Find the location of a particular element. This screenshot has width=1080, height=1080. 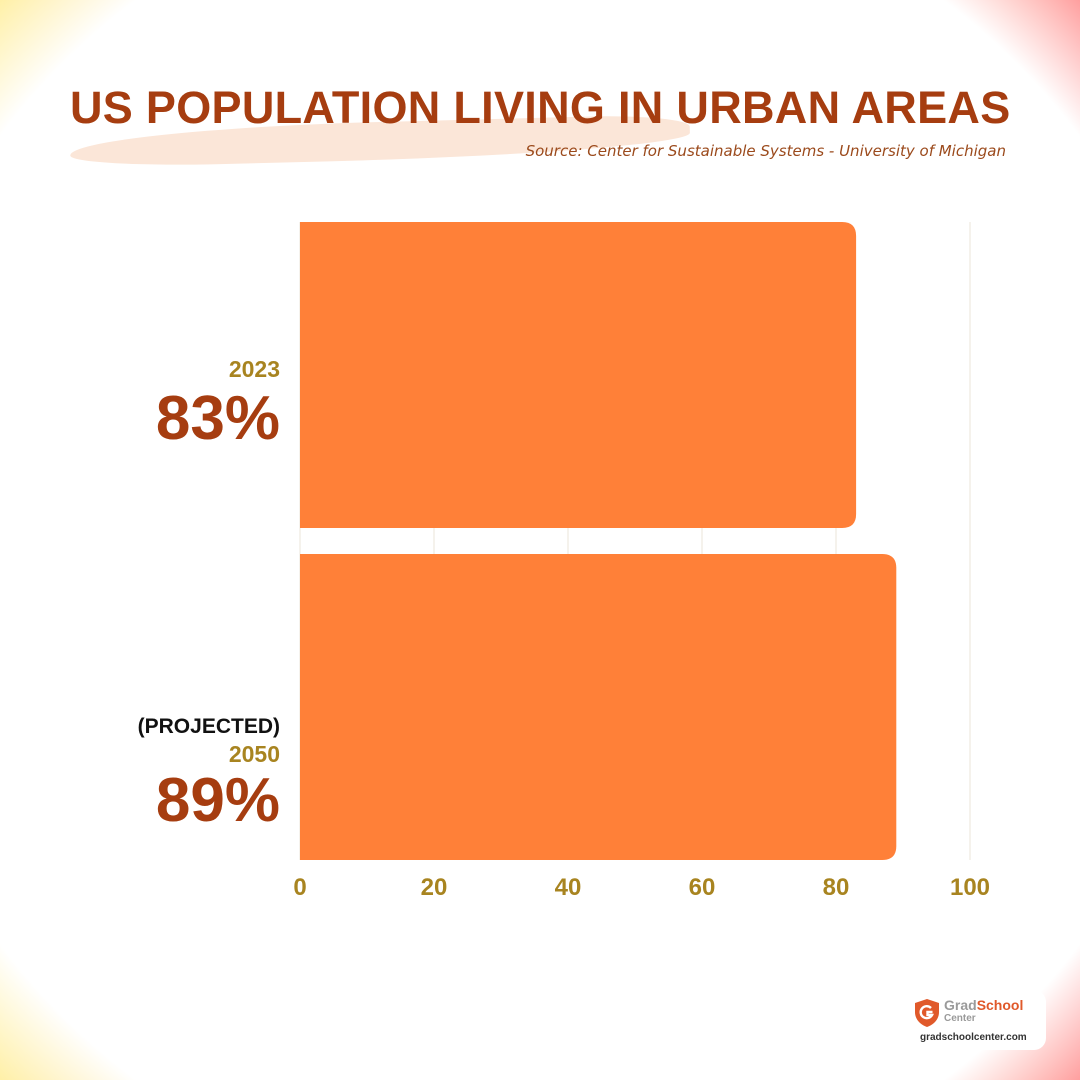

x-tick-label: 20 is located at coordinates (434, 887).